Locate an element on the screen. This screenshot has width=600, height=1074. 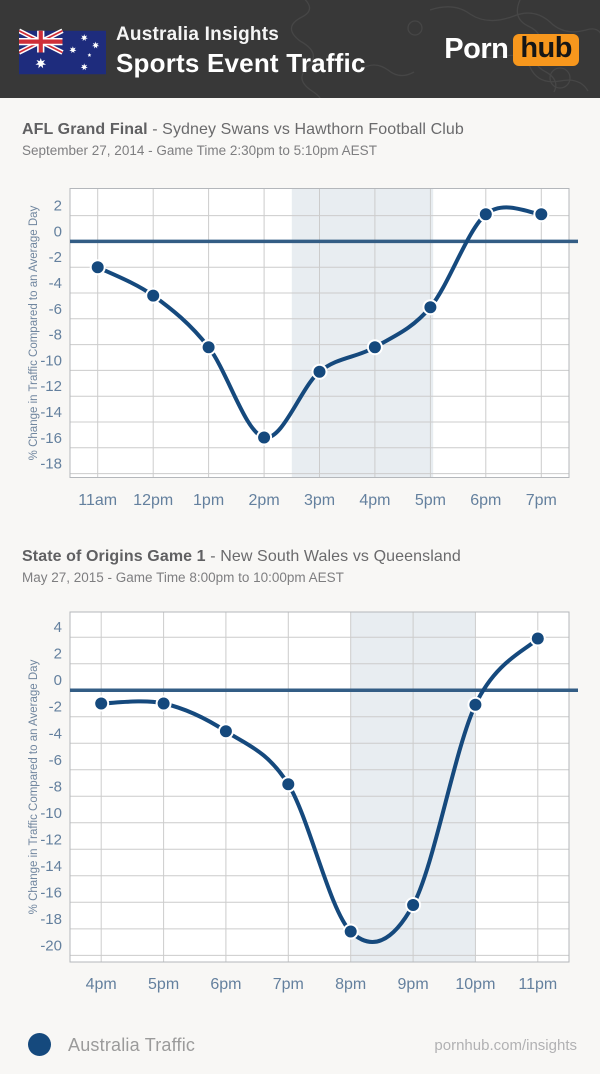
x-tick-label: 11am is located at coordinates (97, 500).